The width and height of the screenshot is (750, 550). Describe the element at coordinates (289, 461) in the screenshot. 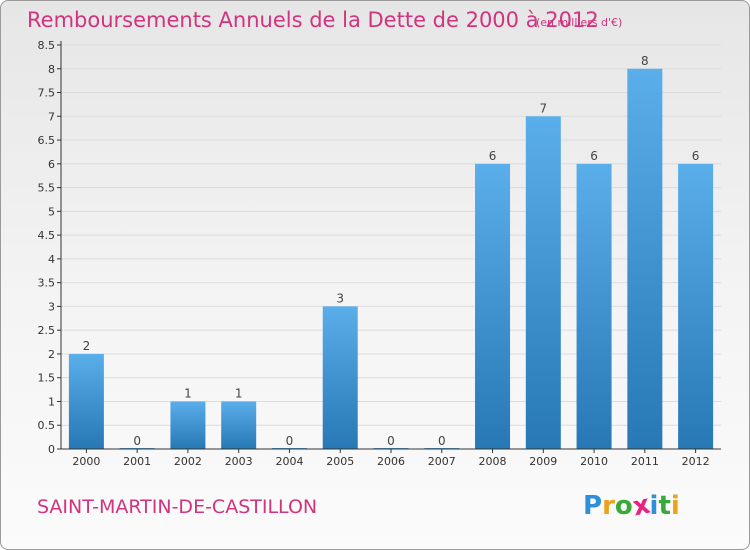

I see `x-tick-label: 2004` at that location.